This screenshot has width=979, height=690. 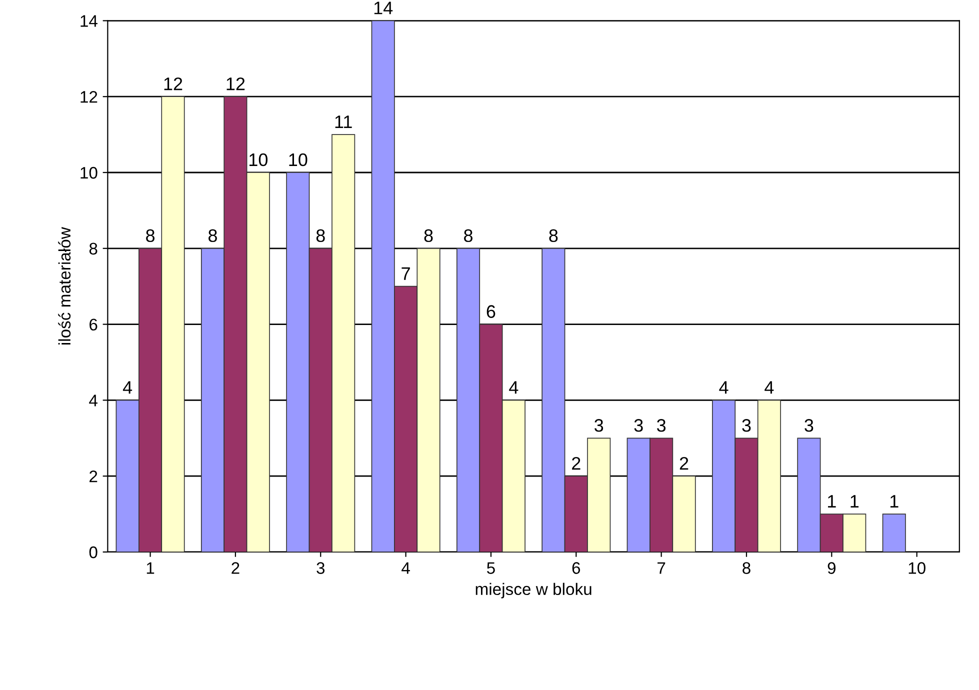 I want to click on x-tick-label: 7, so click(x=662, y=568).